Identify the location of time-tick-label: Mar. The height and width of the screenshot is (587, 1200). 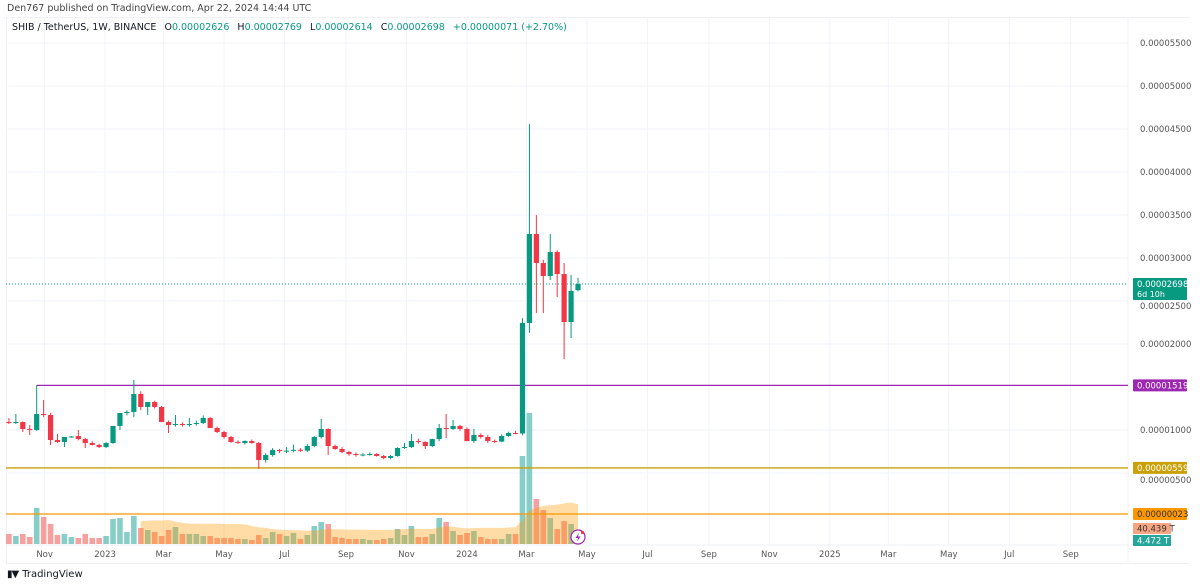
(164, 555).